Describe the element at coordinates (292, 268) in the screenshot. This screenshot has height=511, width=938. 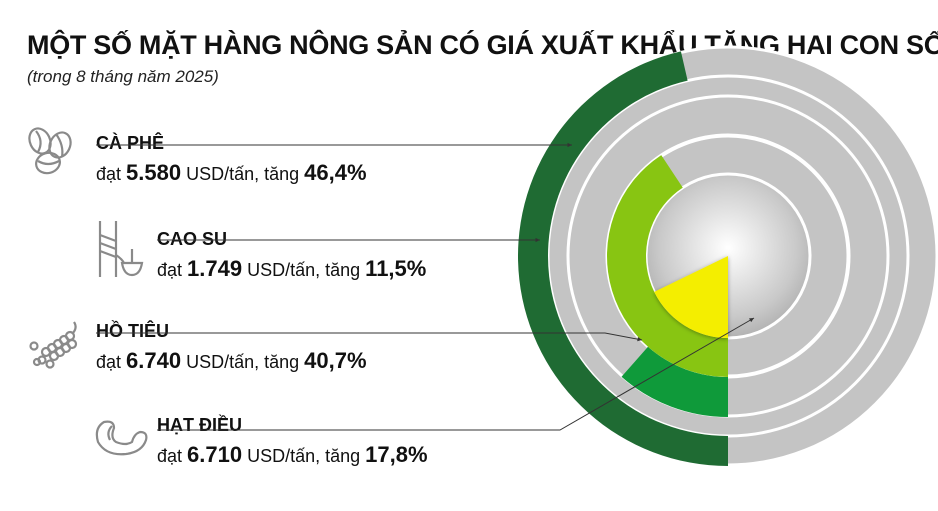
I see `item-detail: đạt 1.749 USD/tấn, tăng 11,5%` at that location.